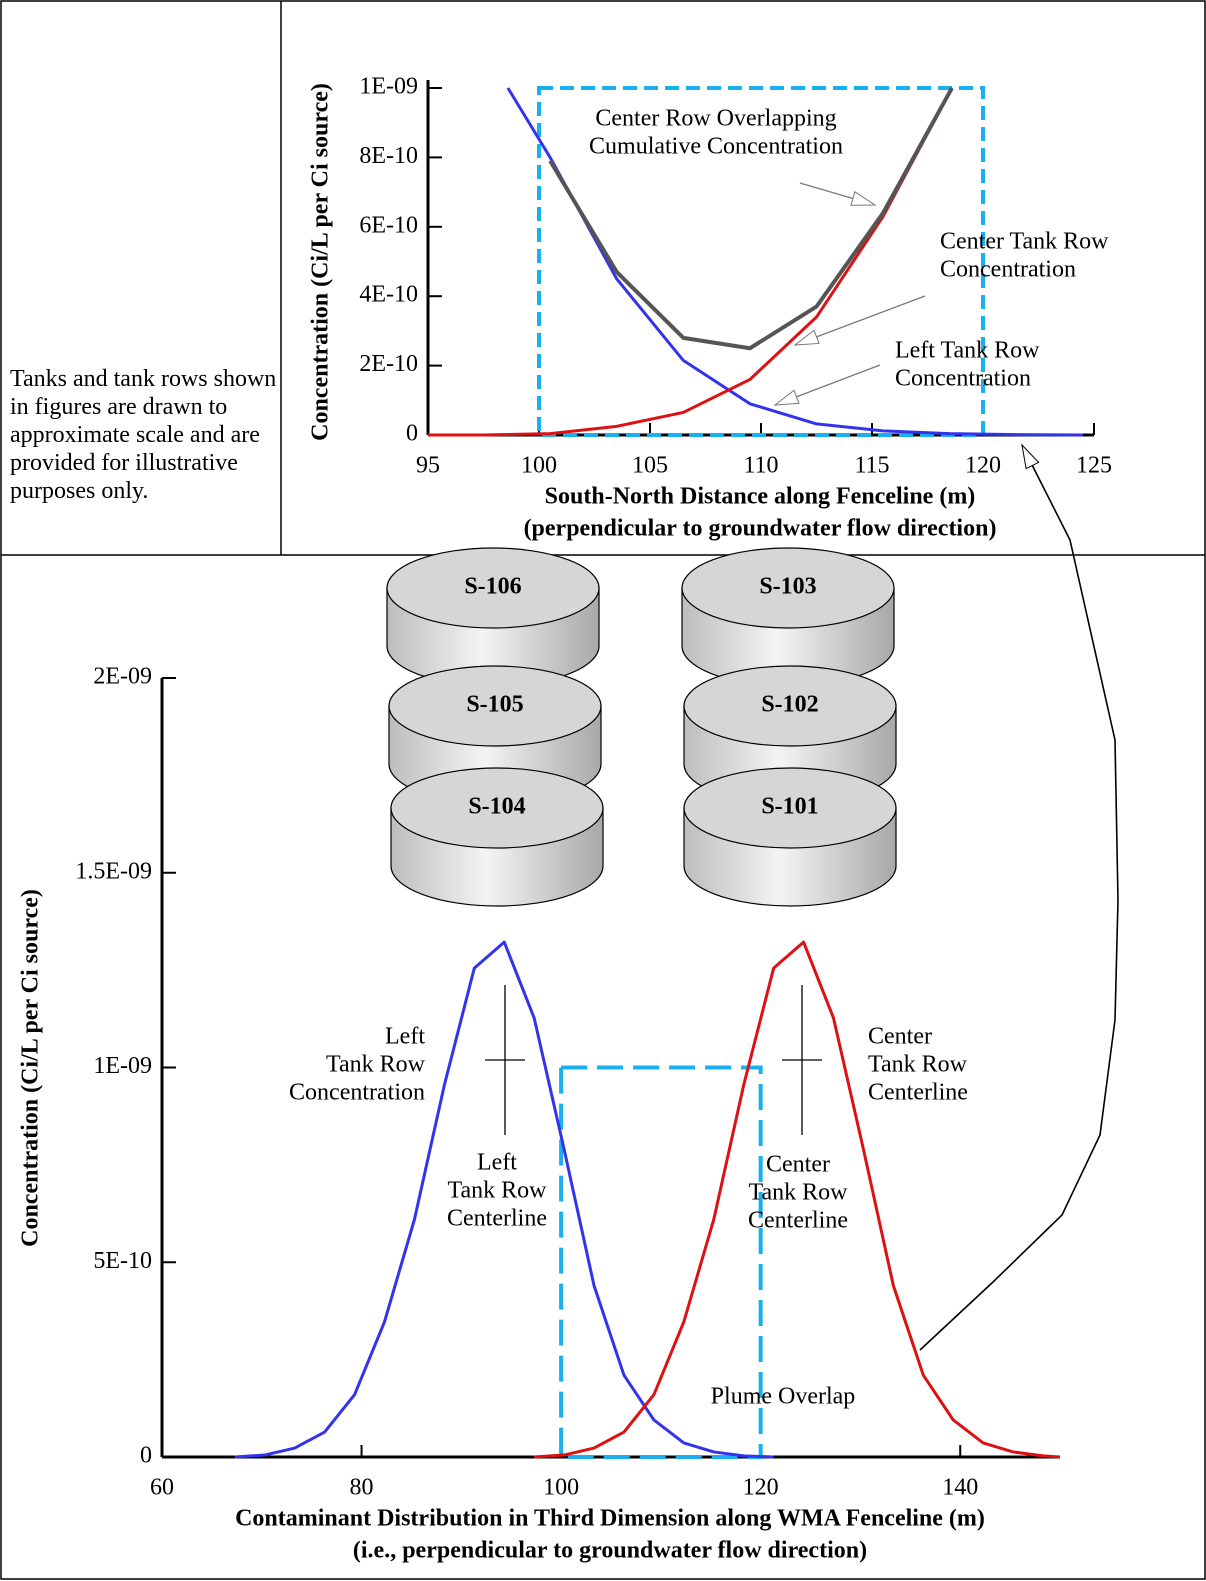 The height and width of the screenshot is (1581, 1206). What do you see at coordinates (113, 871) in the screenshot?
I see `y-tick-label: 1.5E-09` at bounding box center [113, 871].